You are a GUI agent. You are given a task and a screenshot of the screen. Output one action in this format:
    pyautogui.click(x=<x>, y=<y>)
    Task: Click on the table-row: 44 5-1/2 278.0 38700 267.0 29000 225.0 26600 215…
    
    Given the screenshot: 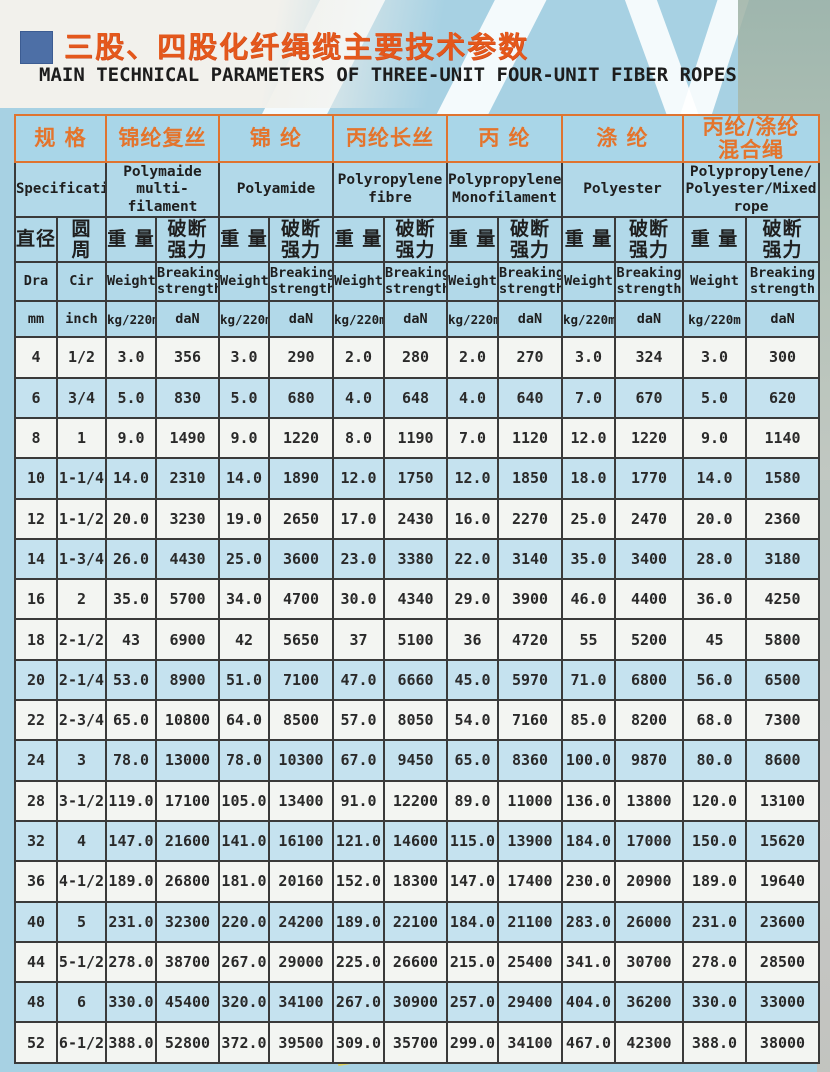 What is the action you would take?
    pyautogui.click(x=417, y=962)
    